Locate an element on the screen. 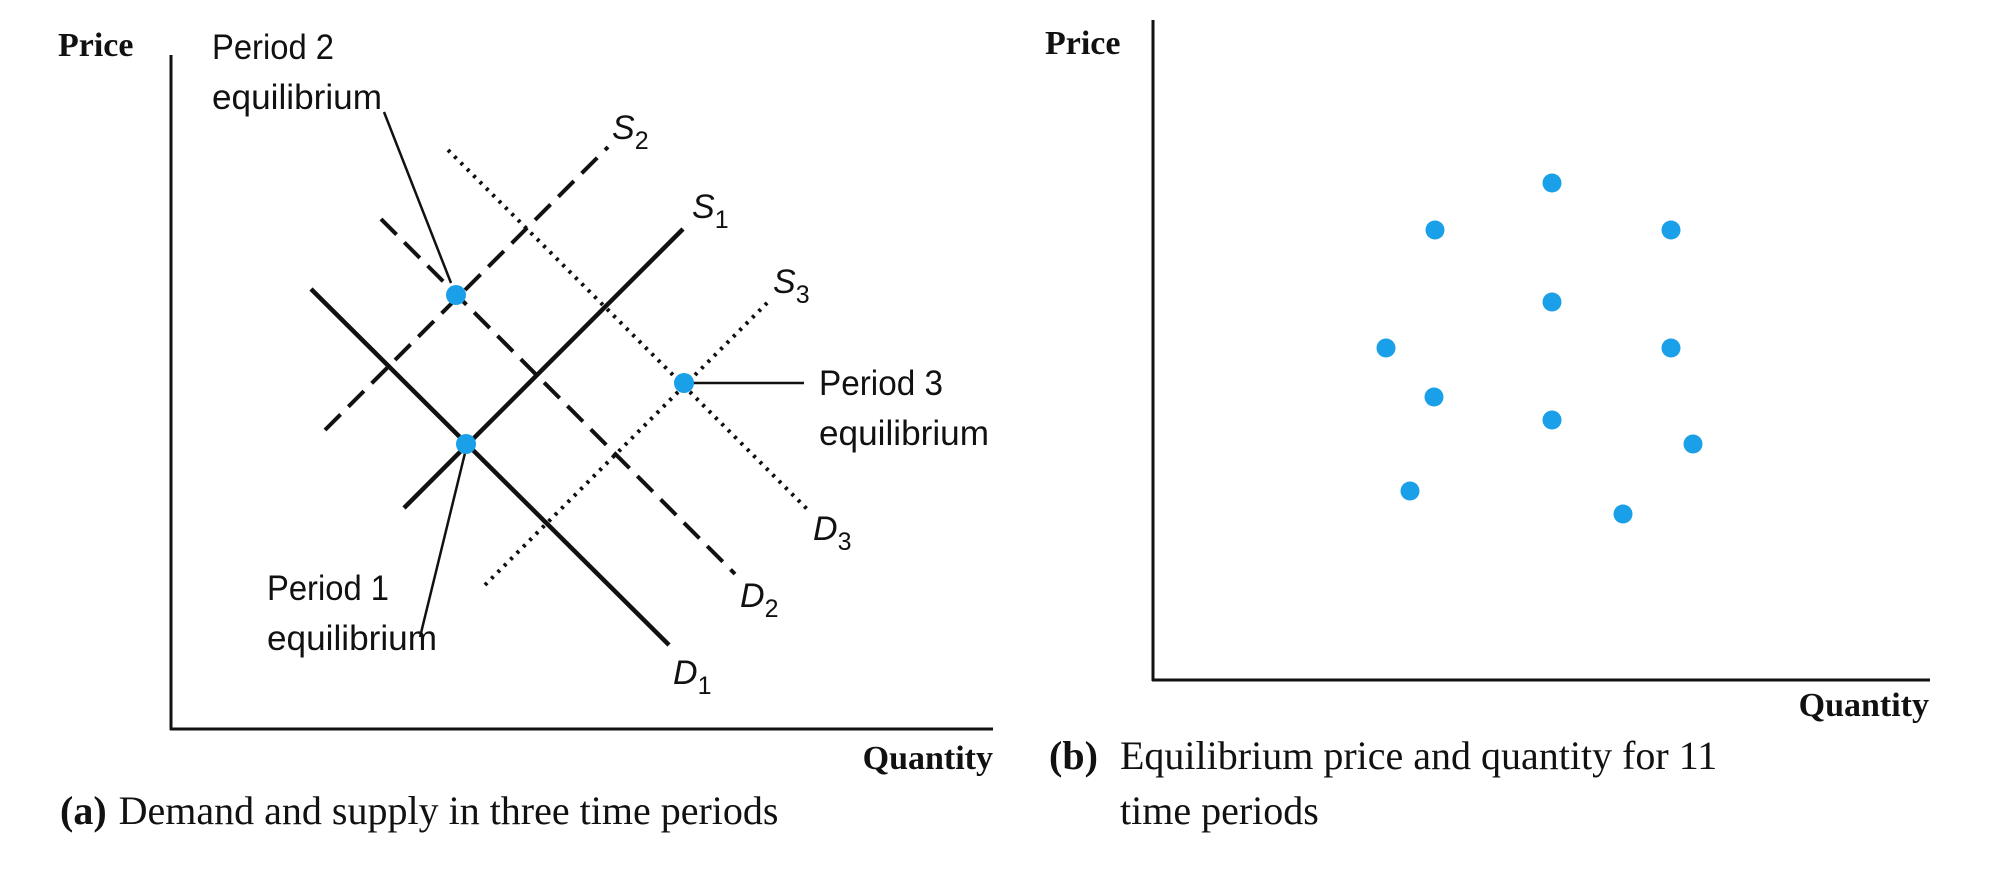  curve-d3 is located at coordinates (628, 330).